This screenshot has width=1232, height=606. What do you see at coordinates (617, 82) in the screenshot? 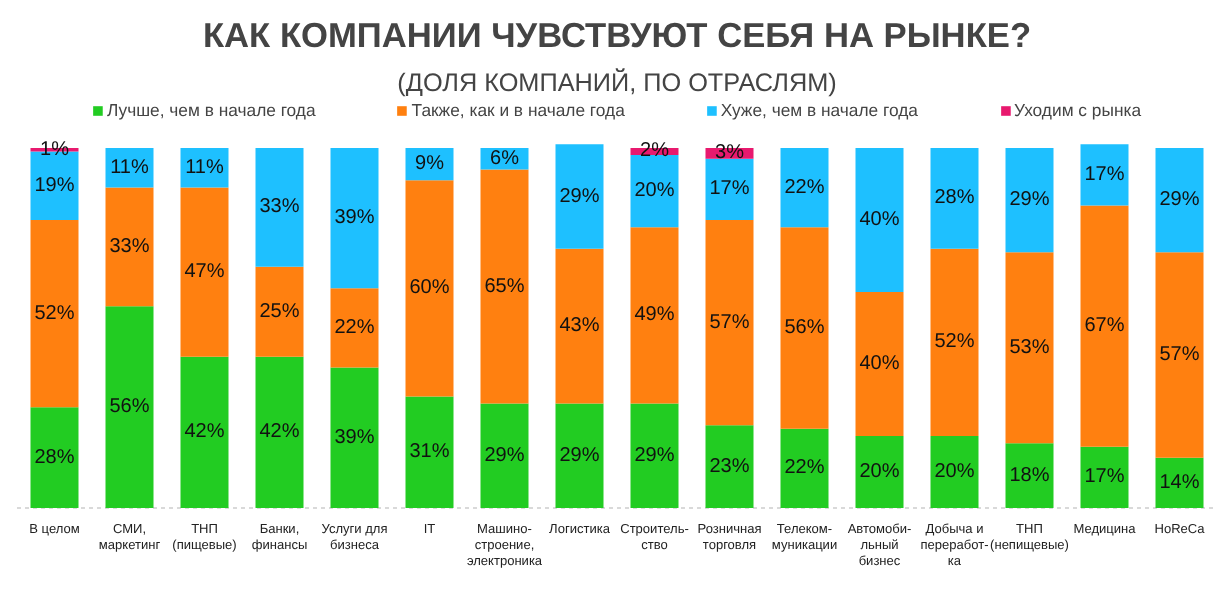
I see `chart-subtitle: (ДОЛЯ КОМПАНИЙ, ПО ОТРАСЛЯМ)` at bounding box center [617, 82].